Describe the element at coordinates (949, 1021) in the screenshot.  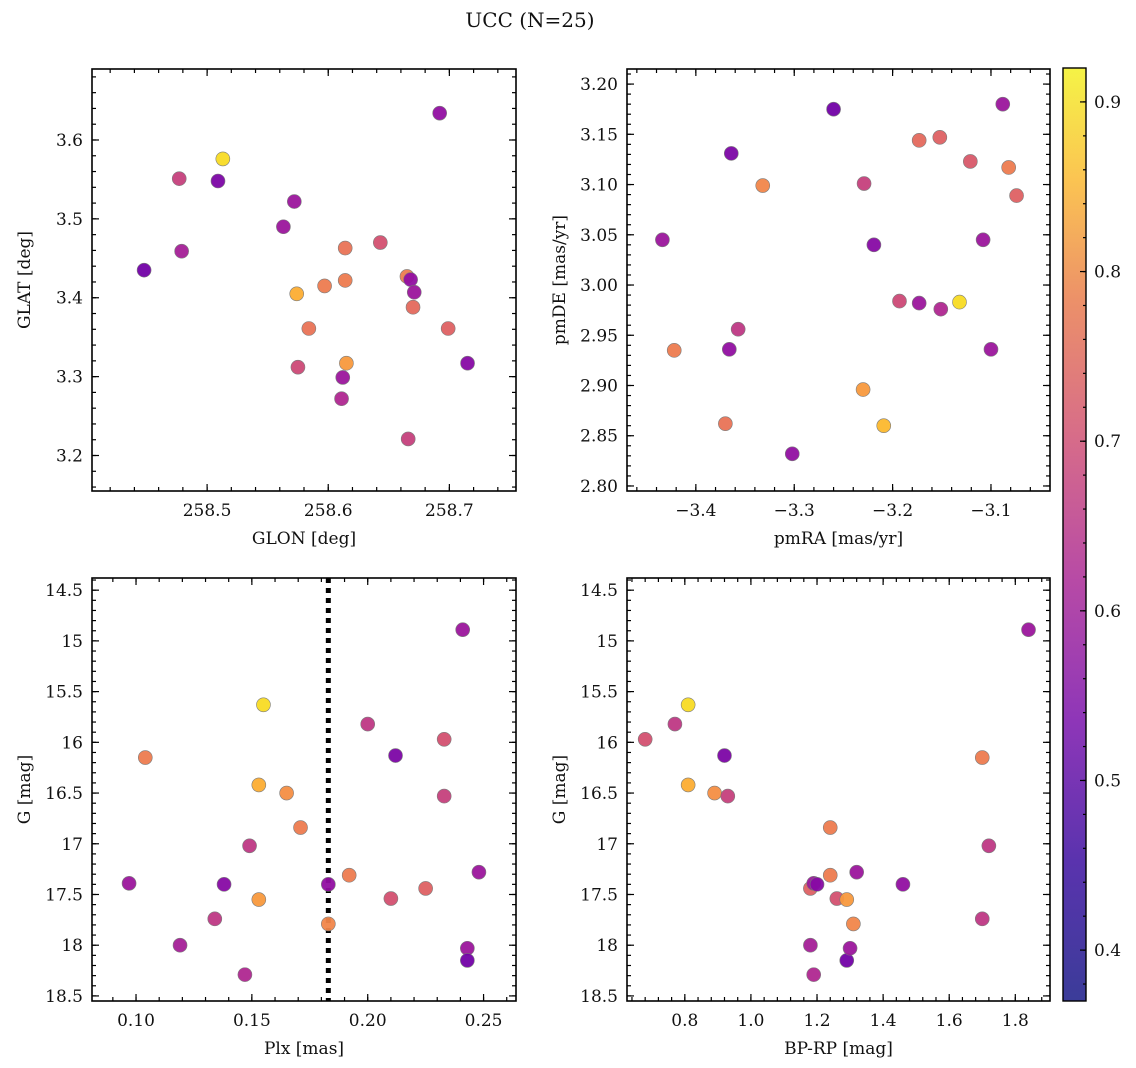
I see `x-tick-label: 1.6` at that location.